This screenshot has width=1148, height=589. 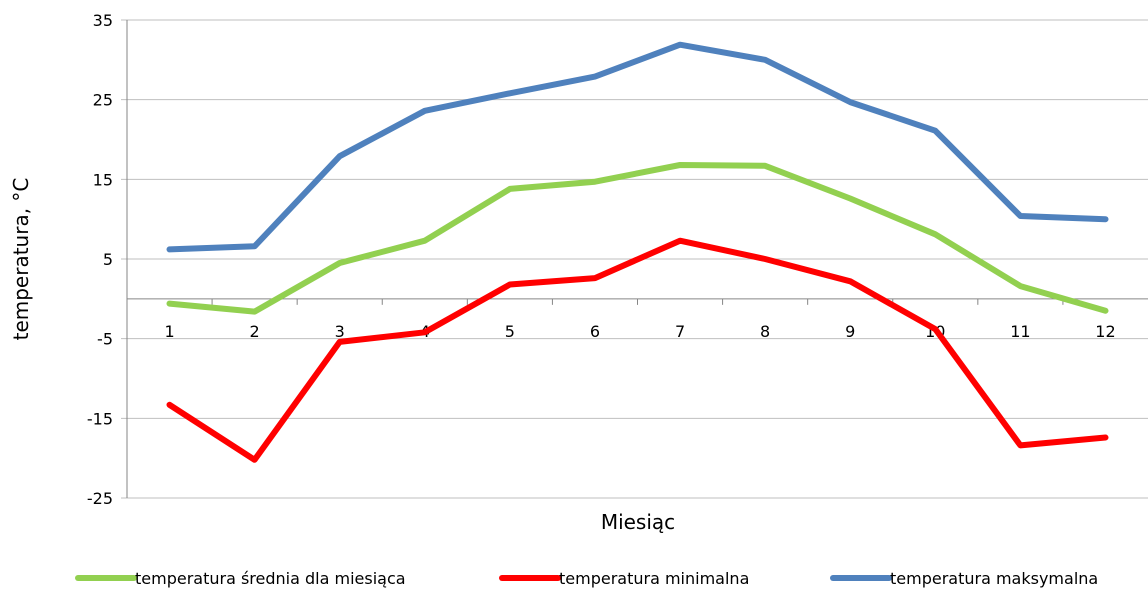 What do you see at coordinates (103, 179) in the screenshot?
I see `y-tick-label: 15` at bounding box center [103, 179].